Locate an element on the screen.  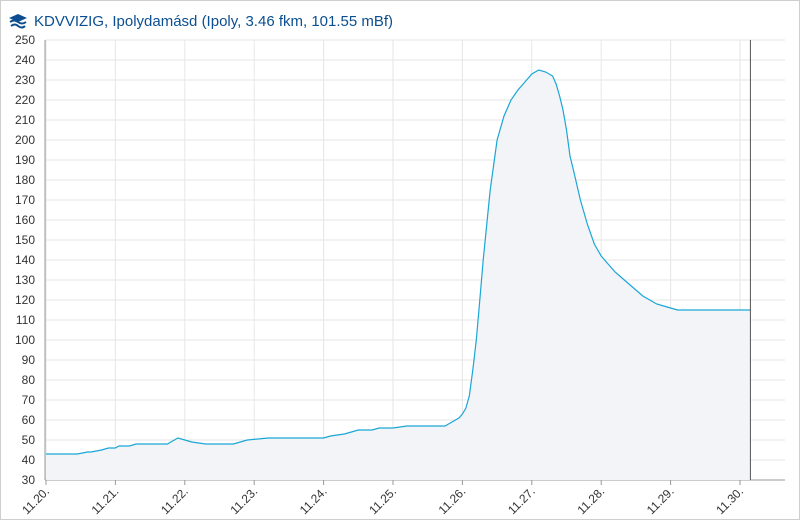
x-tick-label: 11.21. is located at coordinates (105, 500).